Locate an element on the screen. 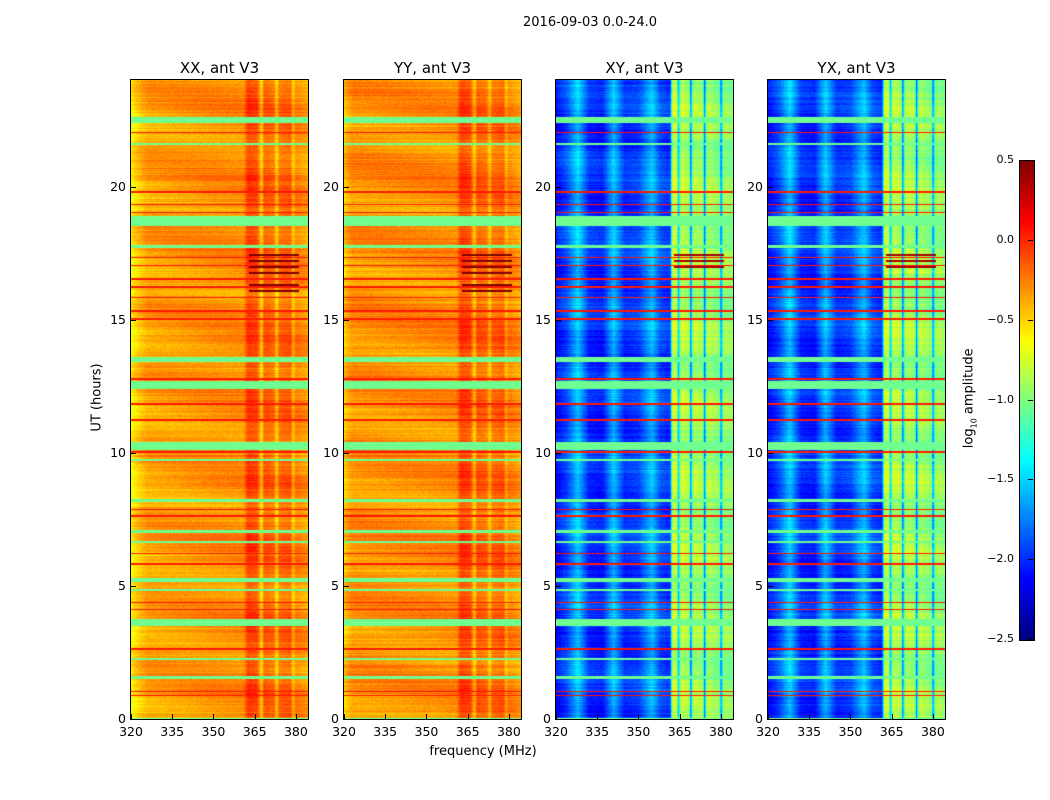  panel-title: YY, ant V3 is located at coordinates (432, 68).